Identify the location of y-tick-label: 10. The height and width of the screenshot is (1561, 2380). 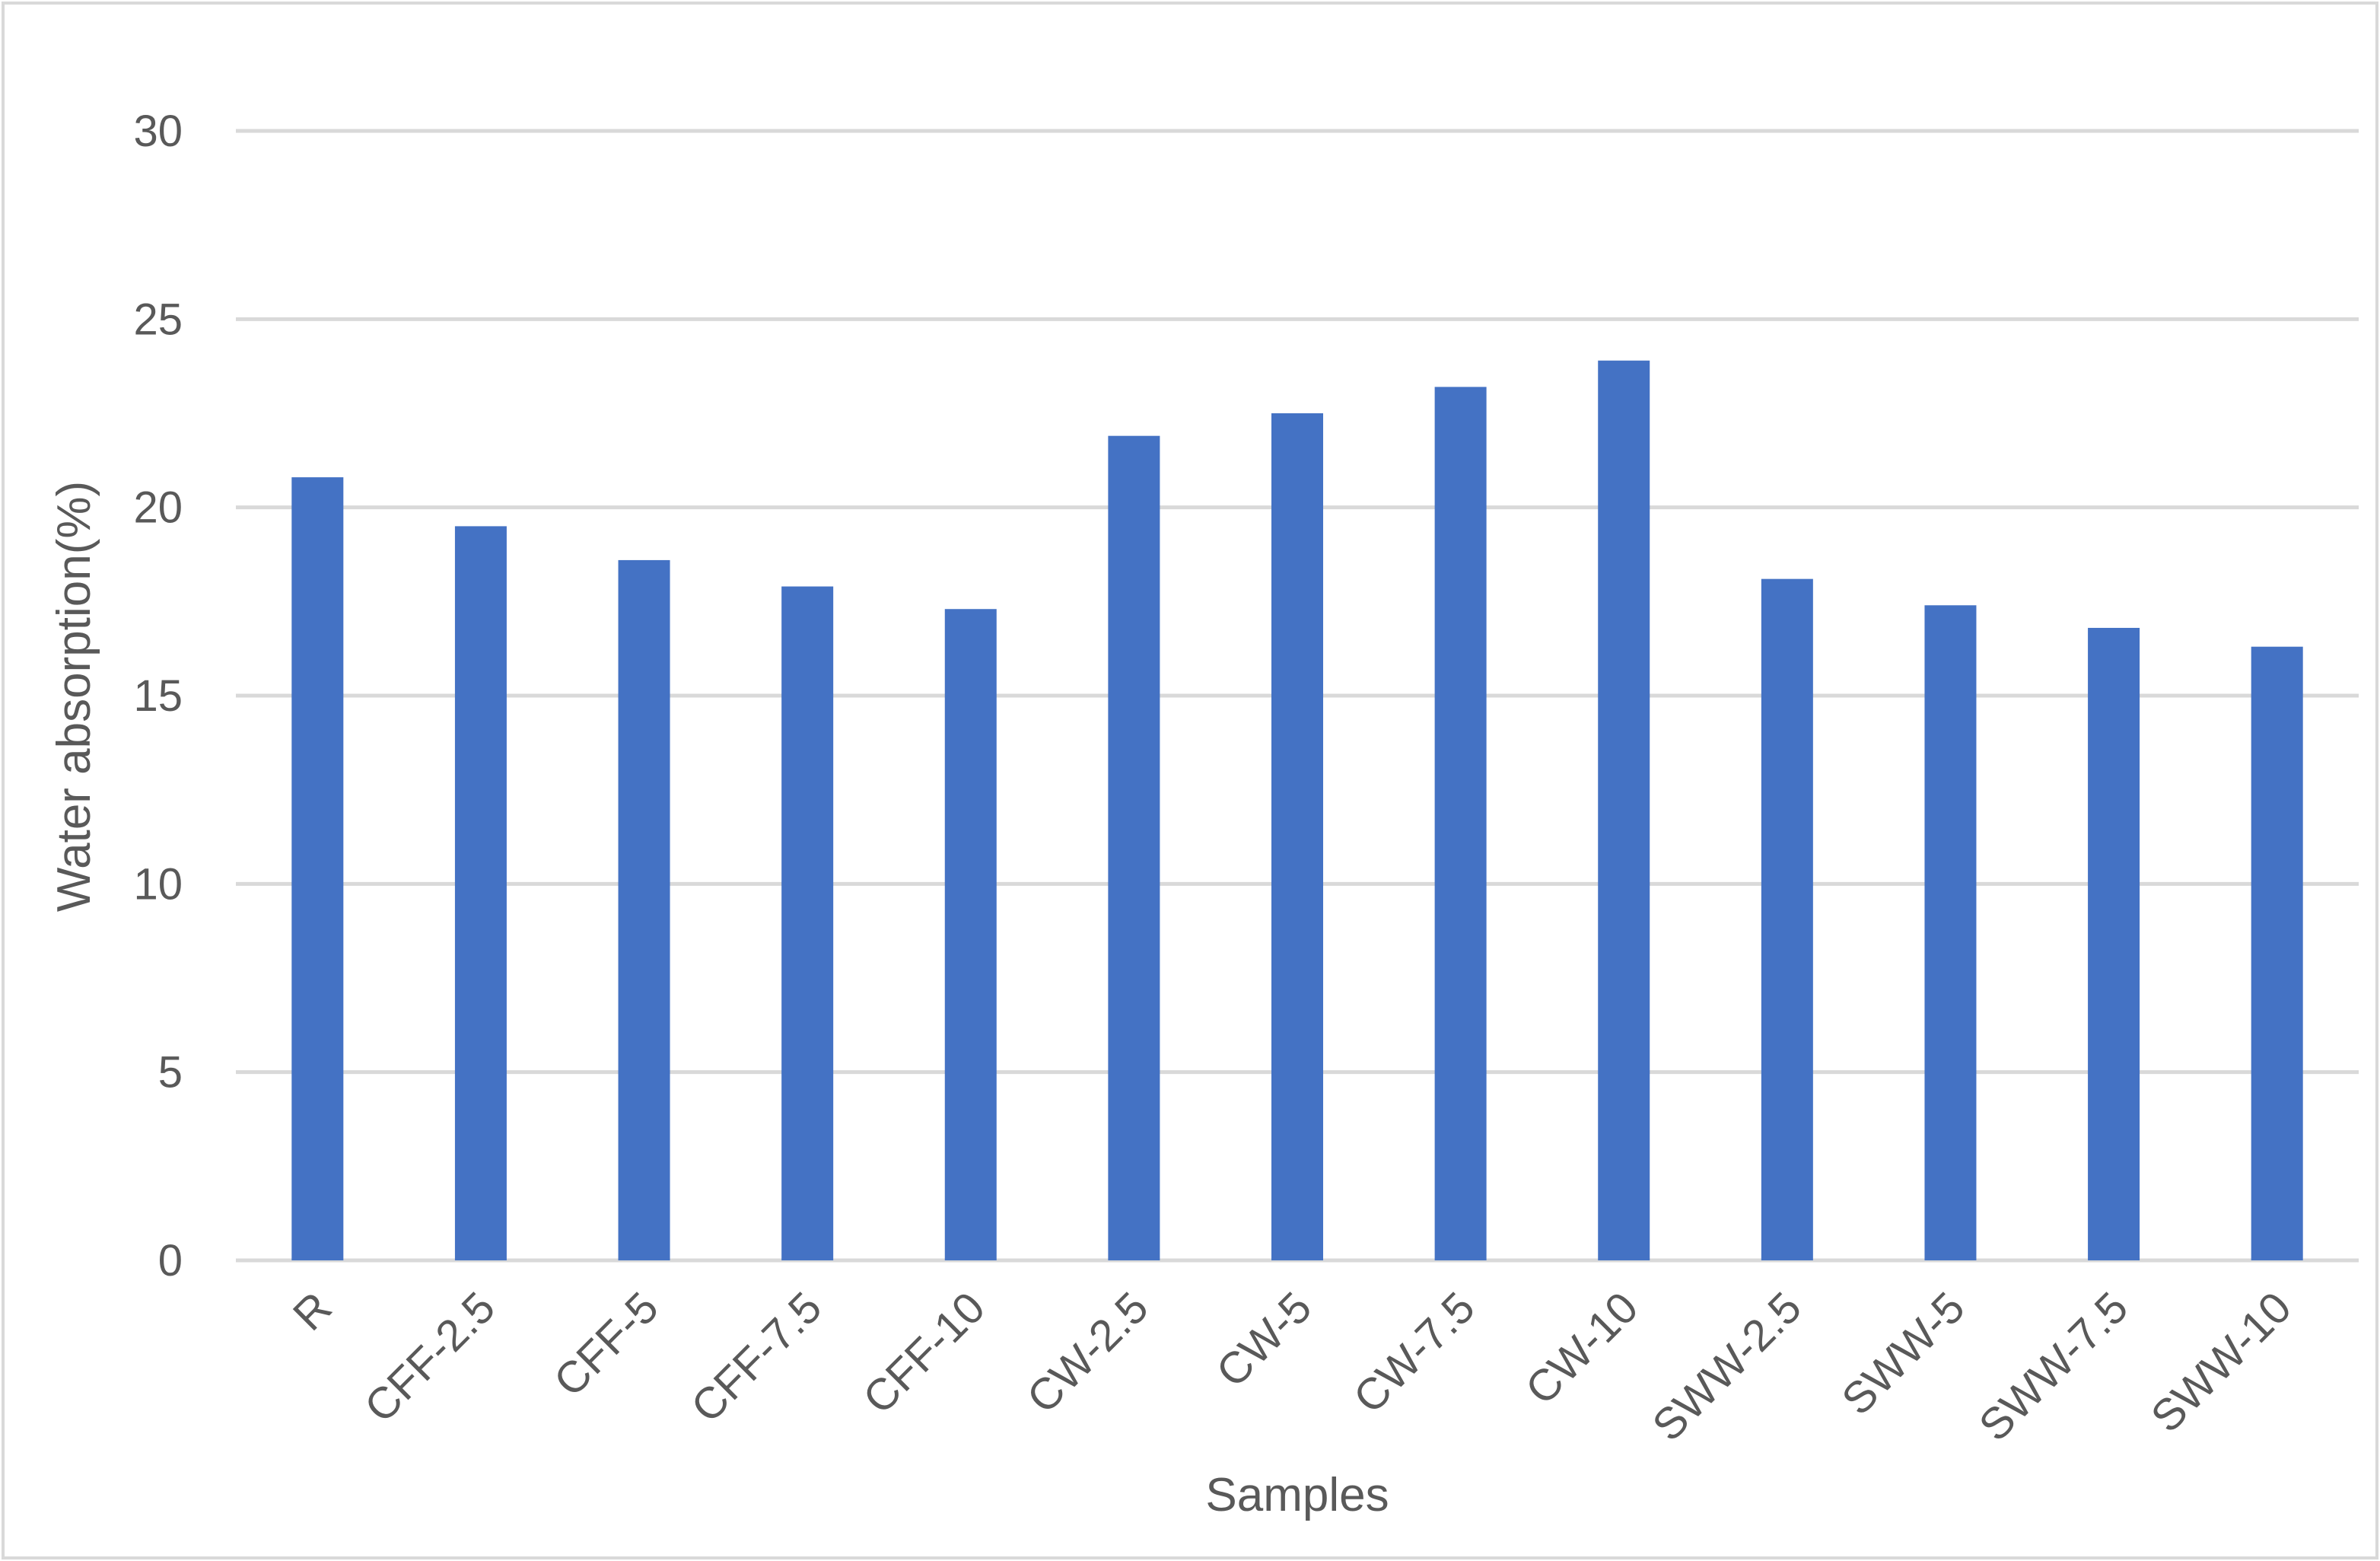
(158, 884).